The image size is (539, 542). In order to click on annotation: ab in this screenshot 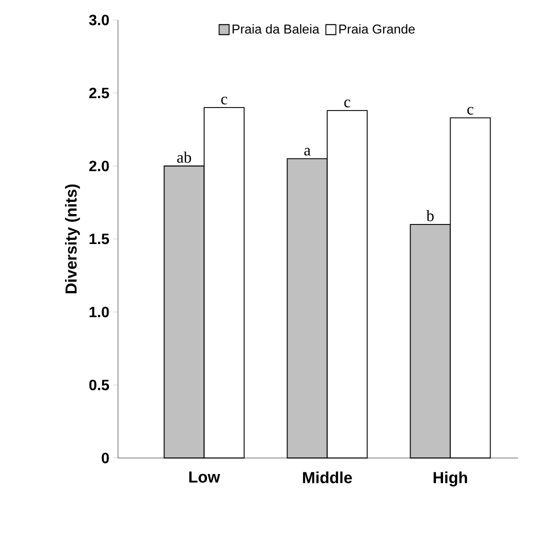, I will do `click(184, 157)`.